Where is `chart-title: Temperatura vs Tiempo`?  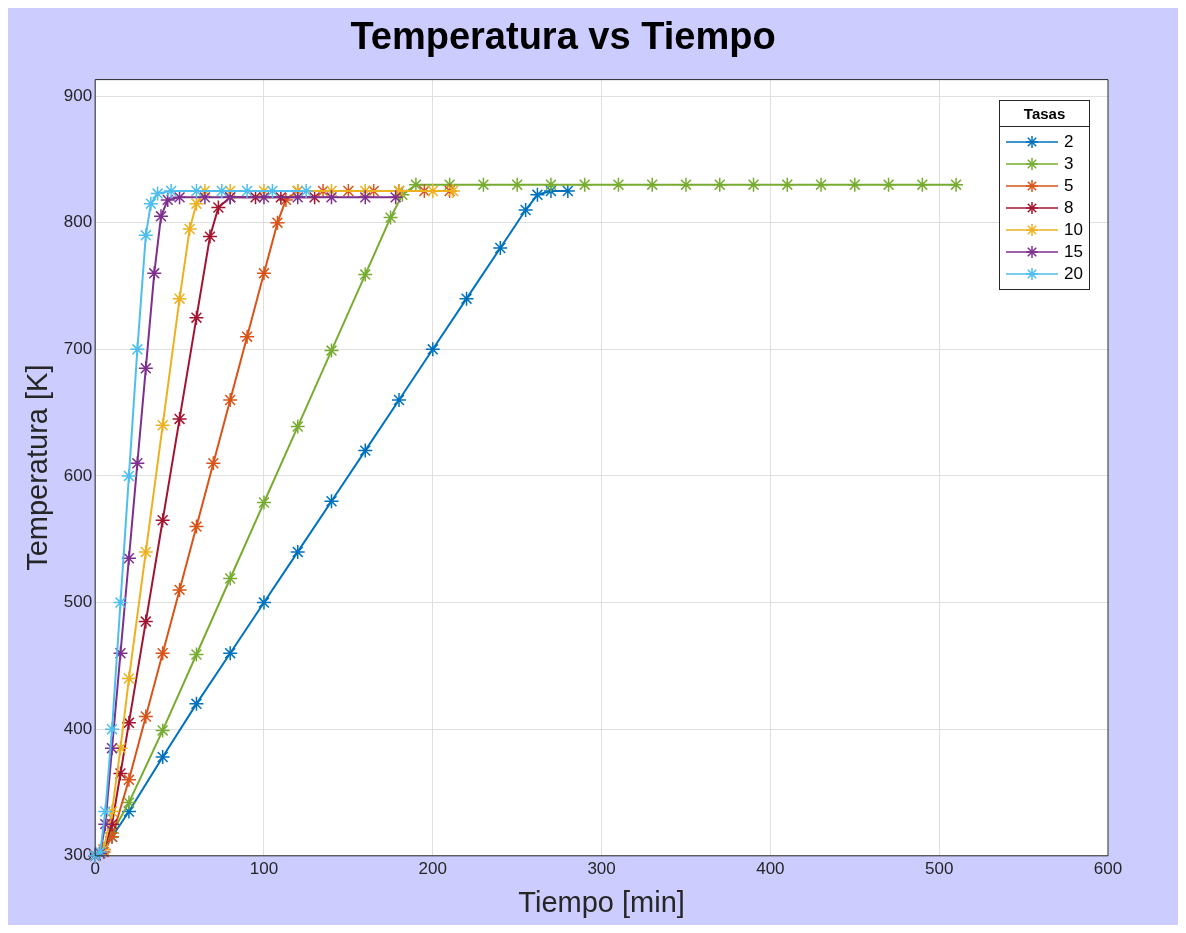 chart-title: Temperatura vs Tiempo is located at coordinates (563, 36).